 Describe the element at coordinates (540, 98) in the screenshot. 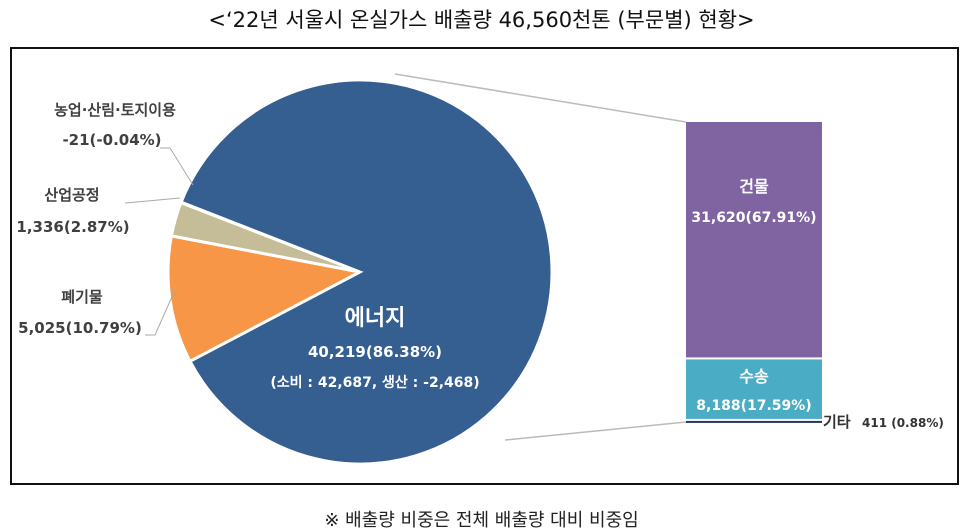

I see `connector-top` at that location.